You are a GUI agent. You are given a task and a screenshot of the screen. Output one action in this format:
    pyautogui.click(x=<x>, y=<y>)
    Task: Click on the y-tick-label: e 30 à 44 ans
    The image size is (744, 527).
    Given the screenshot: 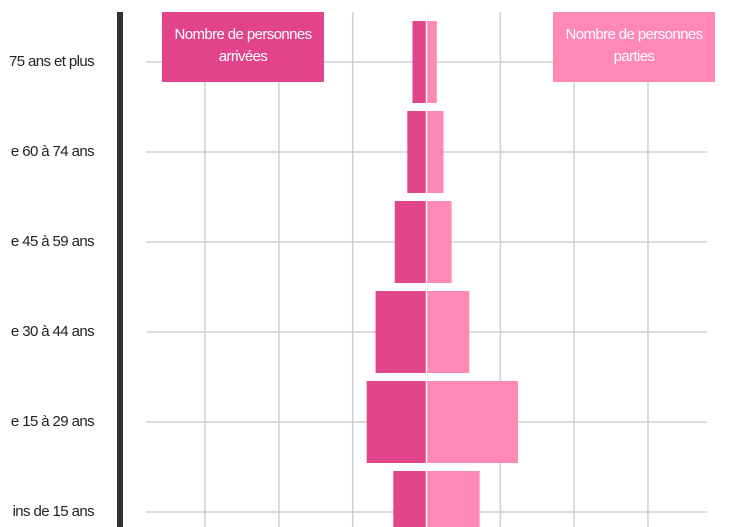 What is the action you would take?
    pyautogui.click(x=52, y=331)
    